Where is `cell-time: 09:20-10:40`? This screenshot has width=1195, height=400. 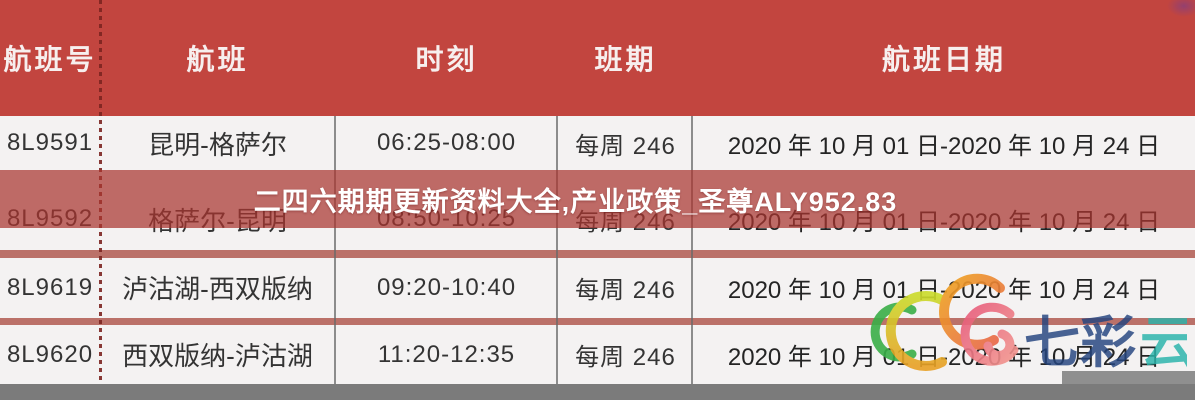 cell-time: 09:20-10:40 is located at coordinates (446, 287).